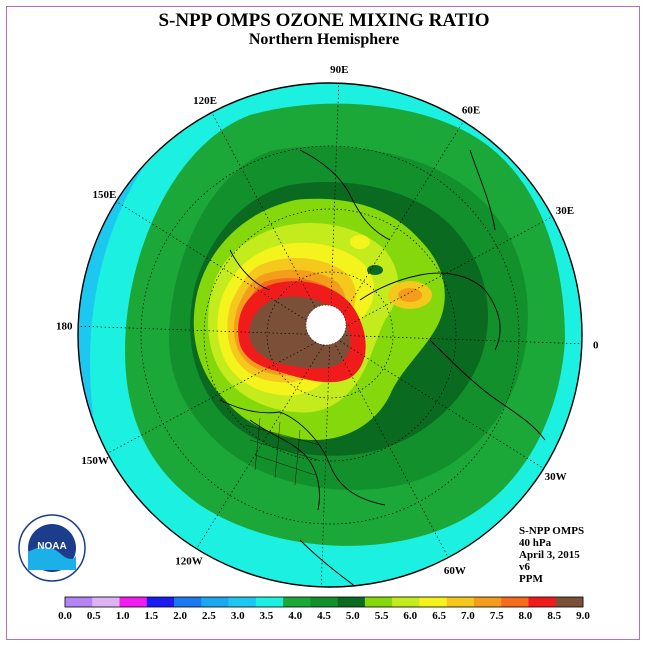  I want to click on longitude-label: 60W, so click(455, 571).